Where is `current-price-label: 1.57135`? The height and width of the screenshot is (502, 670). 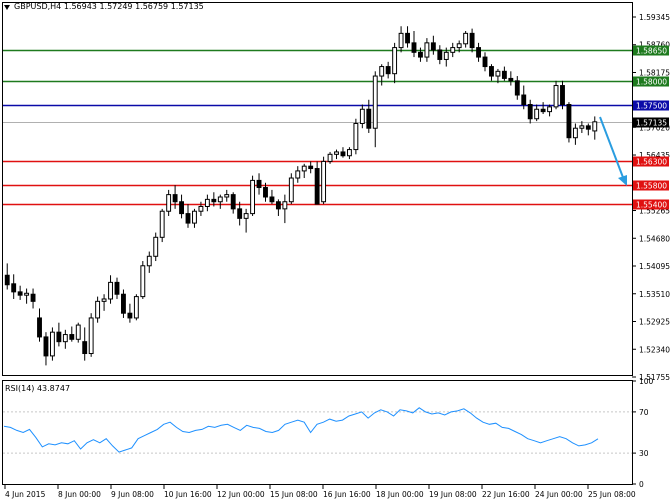 current-price-label: 1.57135 is located at coordinates (651, 123).